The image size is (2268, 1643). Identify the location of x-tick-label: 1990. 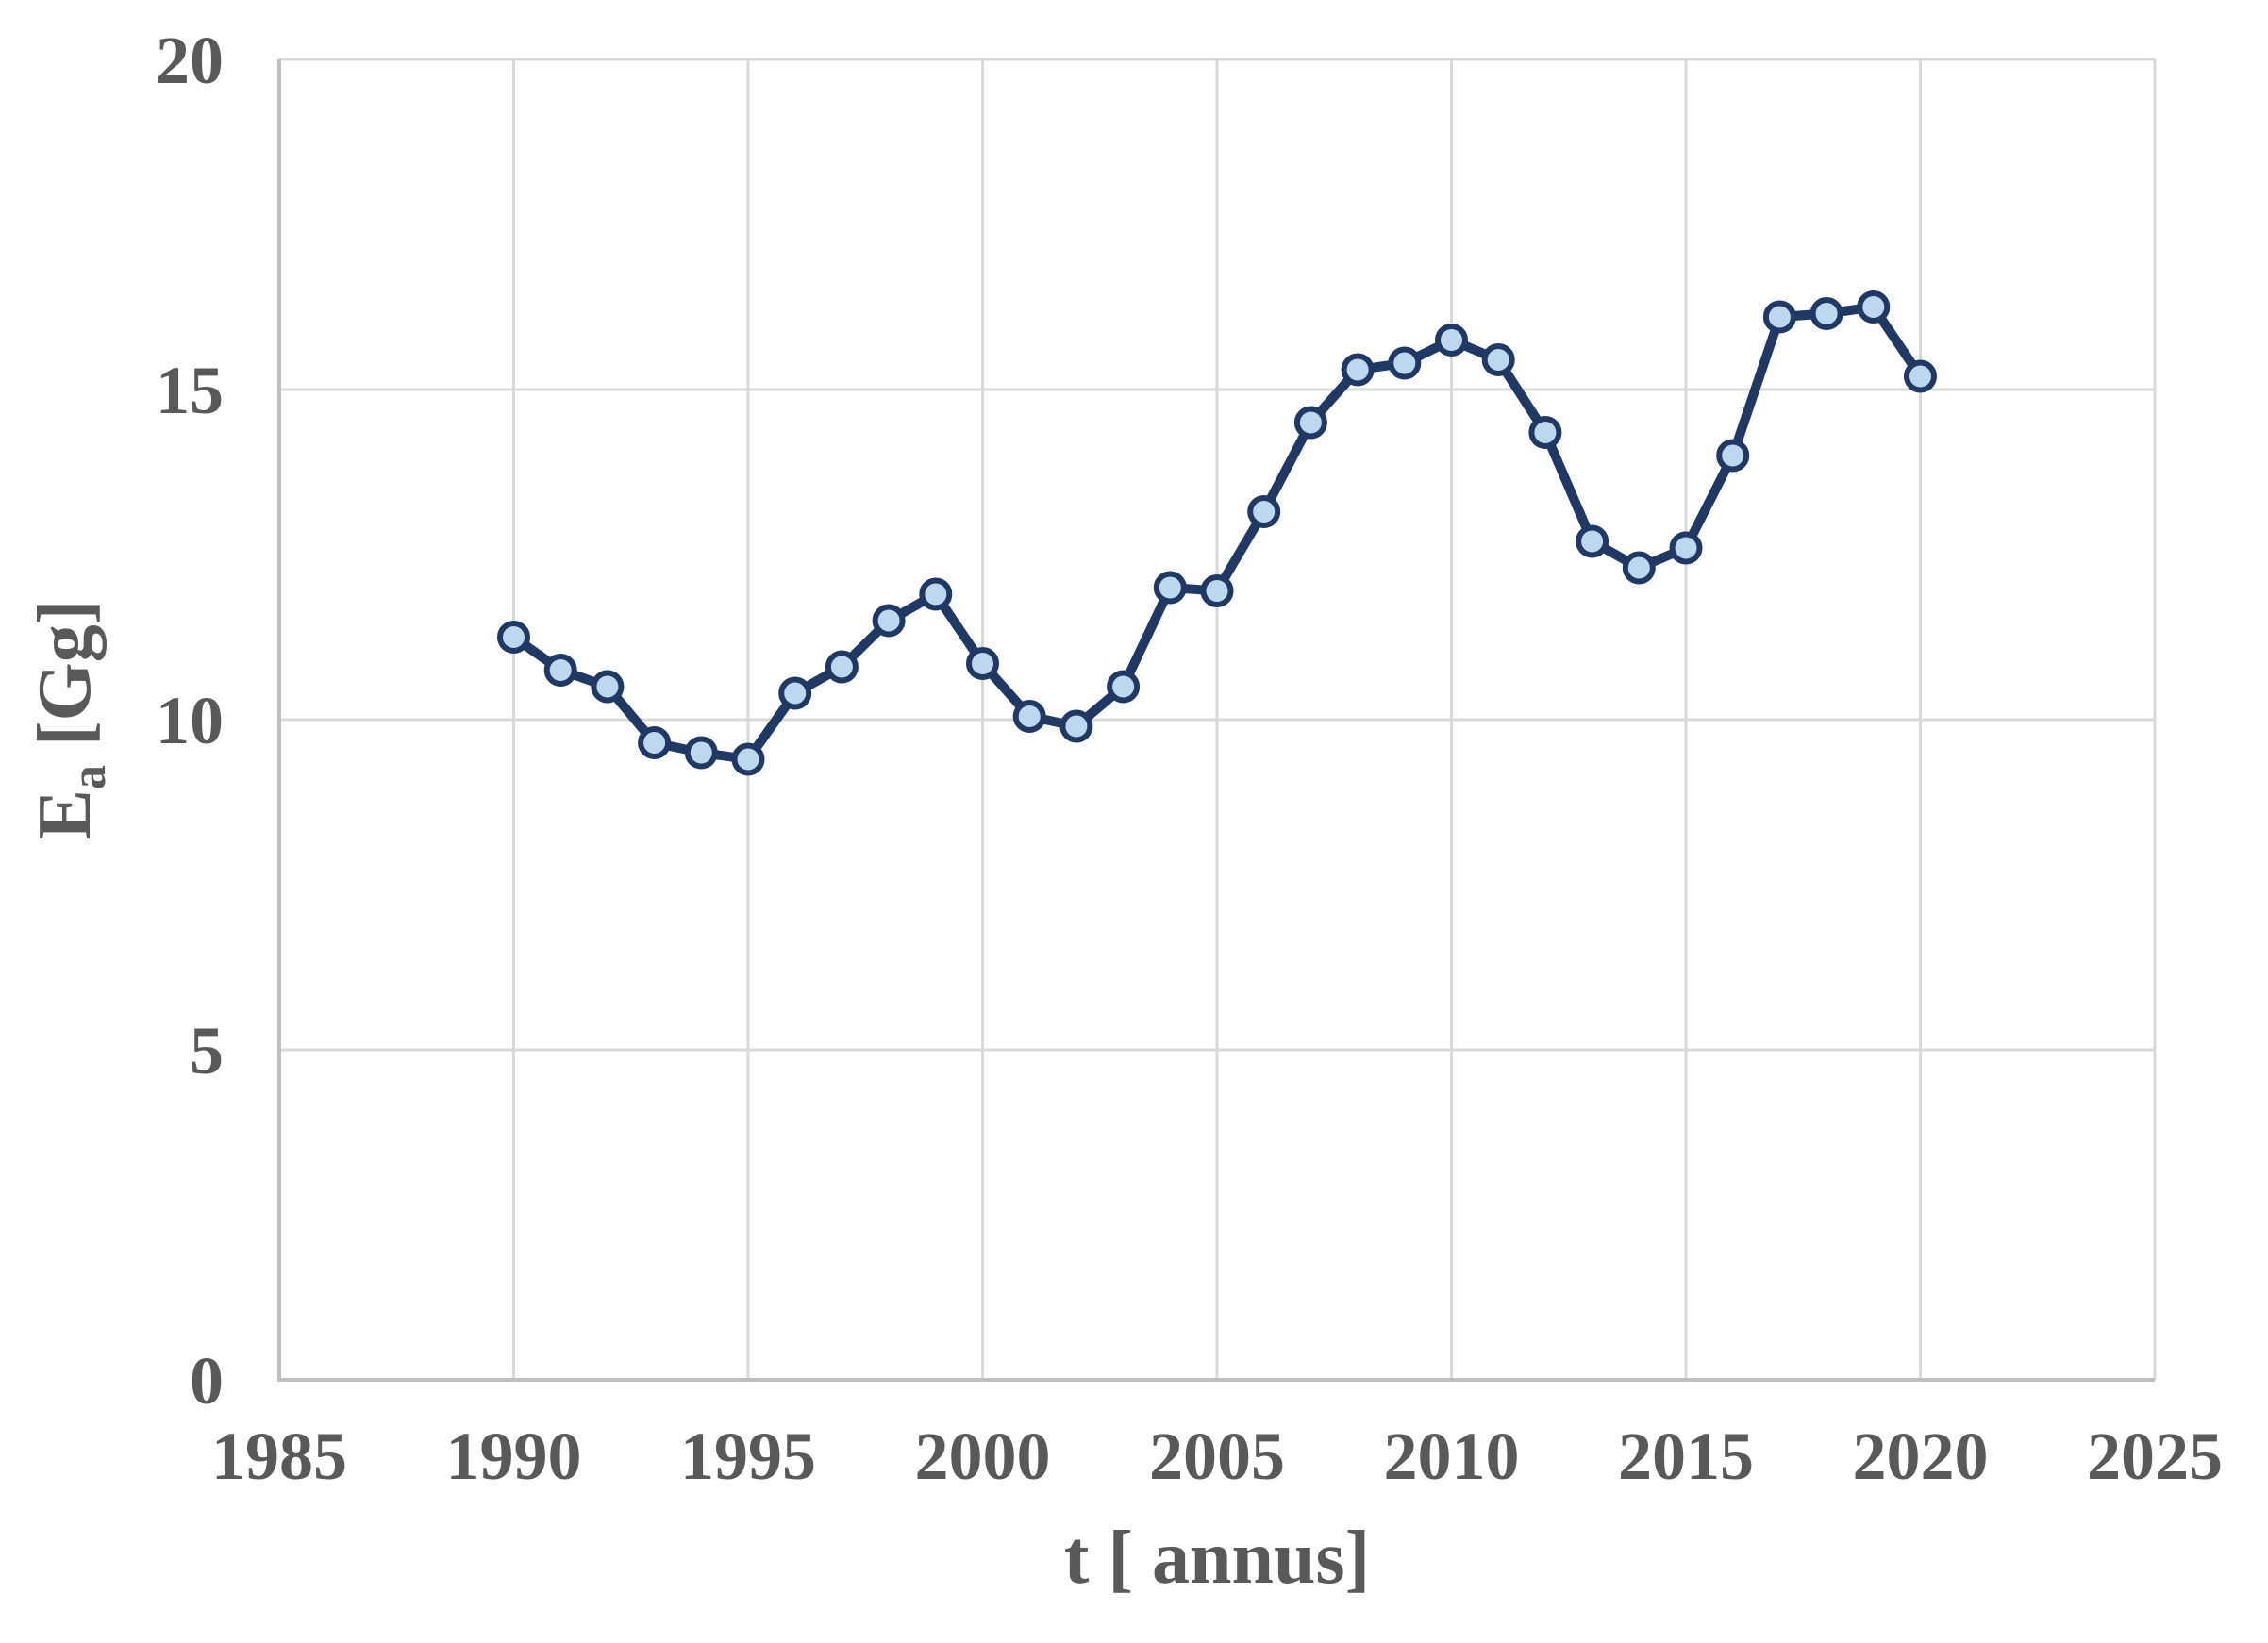
(514, 1456).